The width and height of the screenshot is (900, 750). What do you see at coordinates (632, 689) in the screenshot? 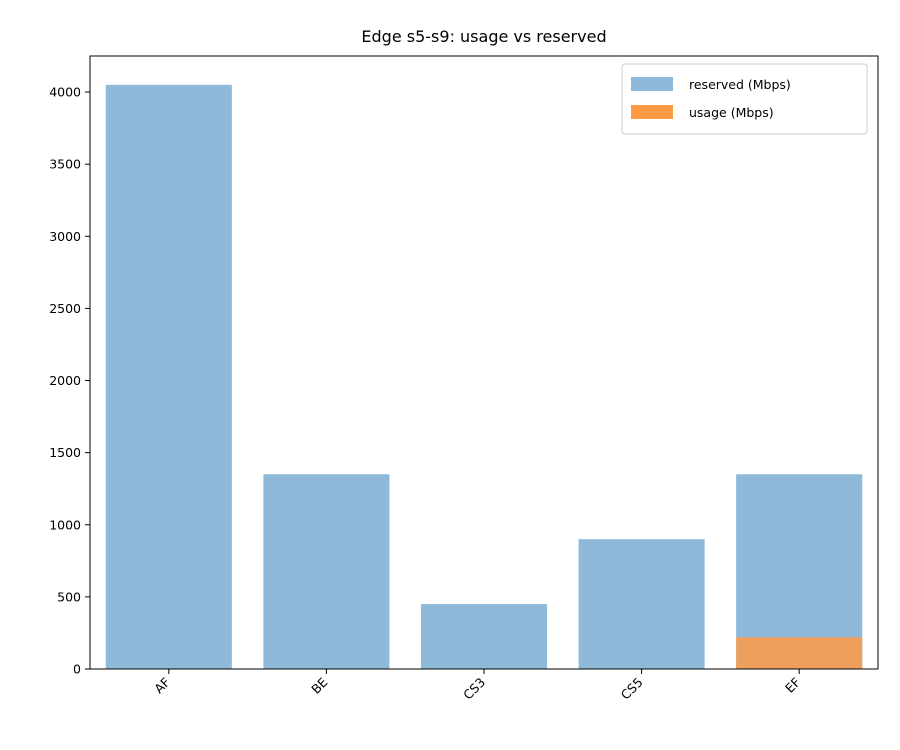
I see `x-tick-label: CS5` at bounding box center [632, 689].